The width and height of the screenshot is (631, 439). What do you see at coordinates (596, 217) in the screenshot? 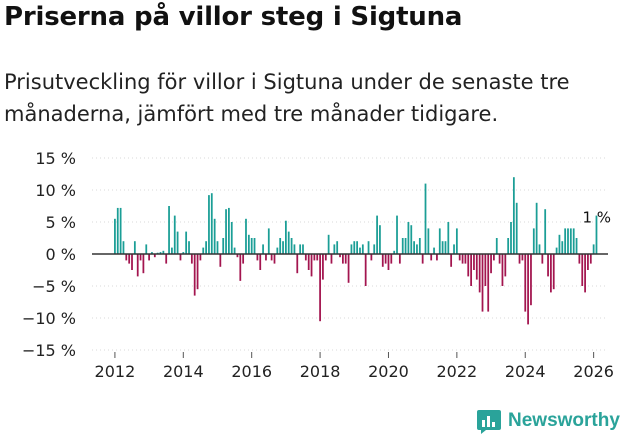
I see `last-value-label: 1 %` at bounding box center [596, 217].